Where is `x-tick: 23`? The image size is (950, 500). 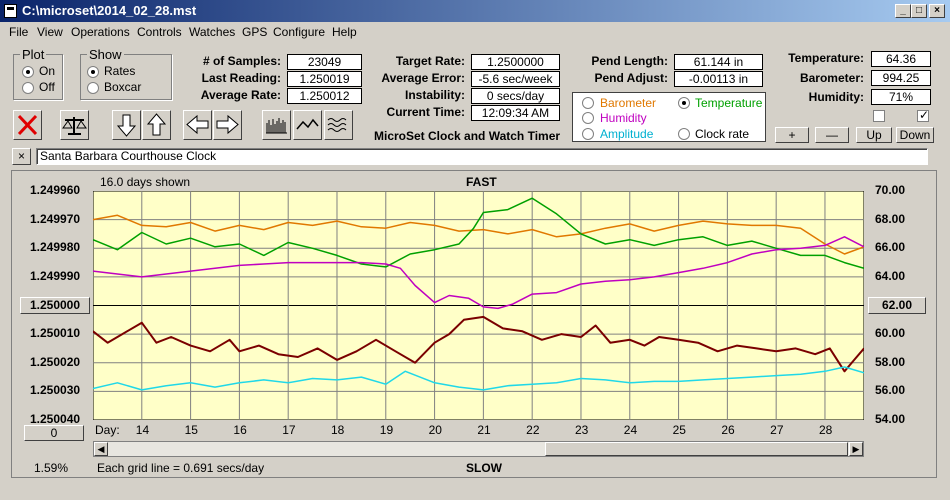 x-tick: 23 is located at coordinates (581, 430).